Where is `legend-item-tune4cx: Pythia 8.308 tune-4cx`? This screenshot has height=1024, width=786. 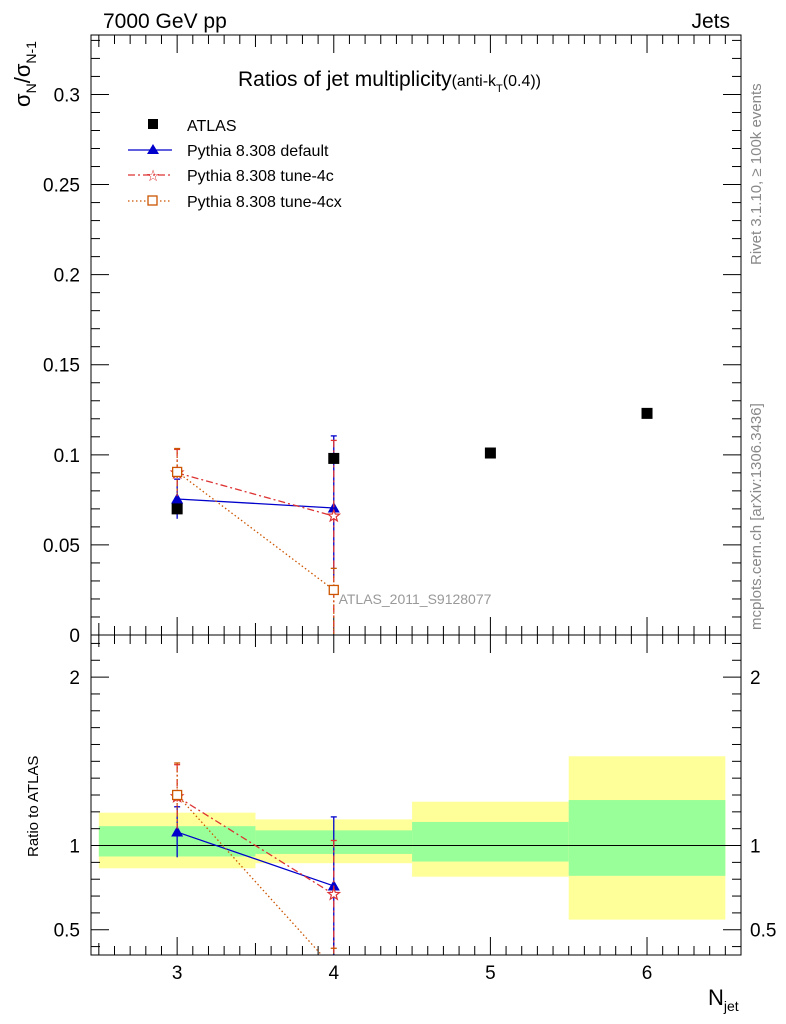
legend-item-tune4cx: Pythia 8.308 tune-4cx is located at coordinates (235, 202).